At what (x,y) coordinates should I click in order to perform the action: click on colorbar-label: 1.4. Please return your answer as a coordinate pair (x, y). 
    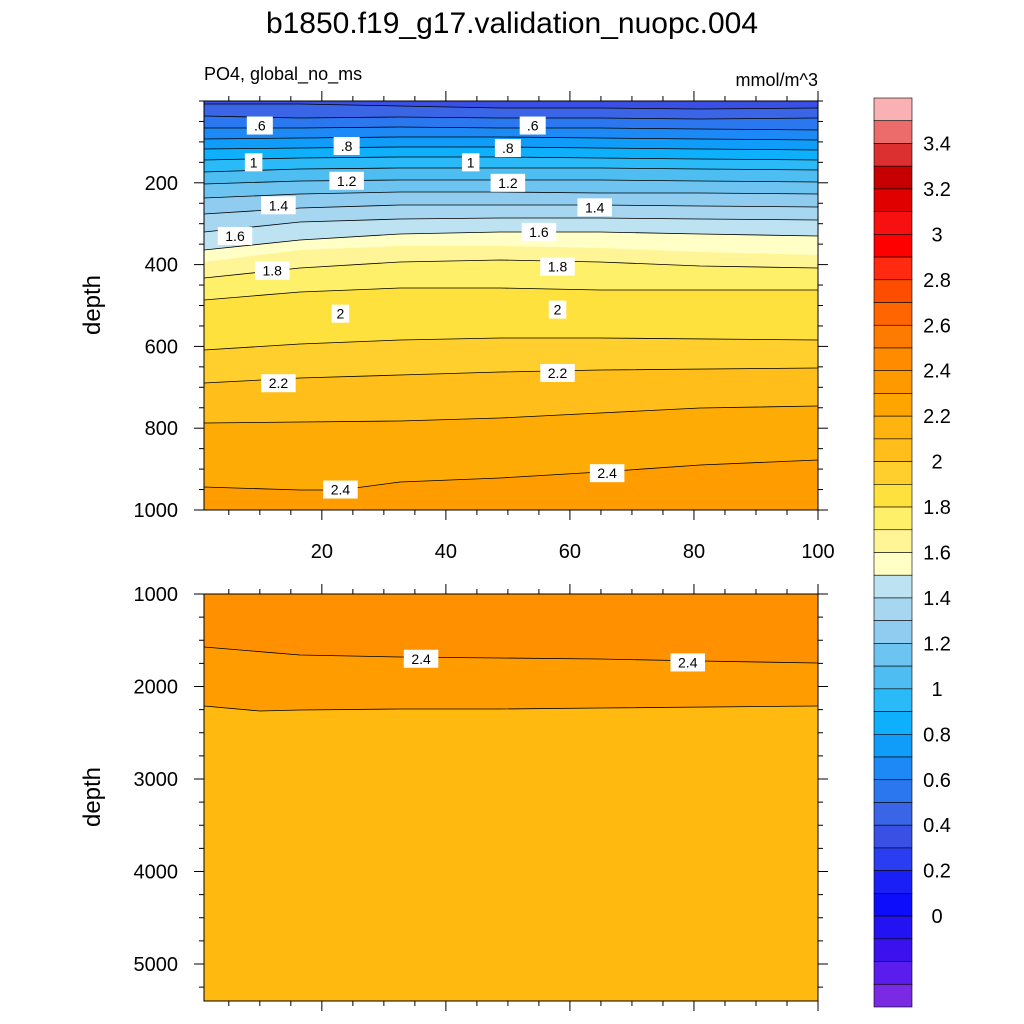
    Looking at the image, I should click on (937, 599).